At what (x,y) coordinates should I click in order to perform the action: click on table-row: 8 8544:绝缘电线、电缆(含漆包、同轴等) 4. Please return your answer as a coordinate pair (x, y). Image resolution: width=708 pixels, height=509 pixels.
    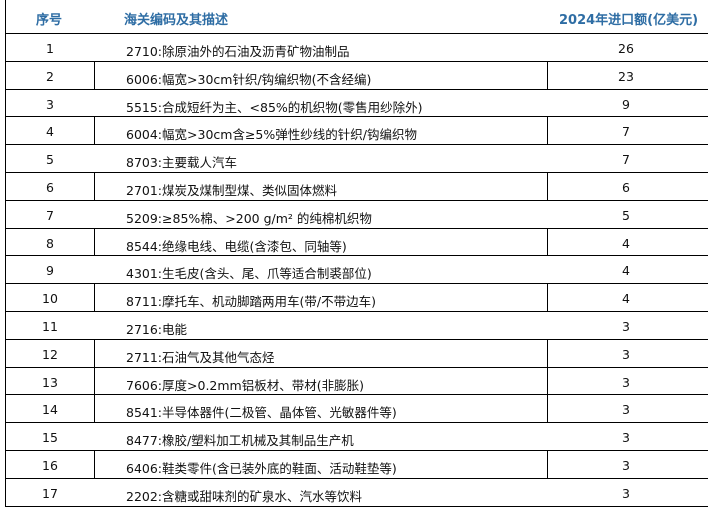
    Looking at the image, I should click on (357, 242).